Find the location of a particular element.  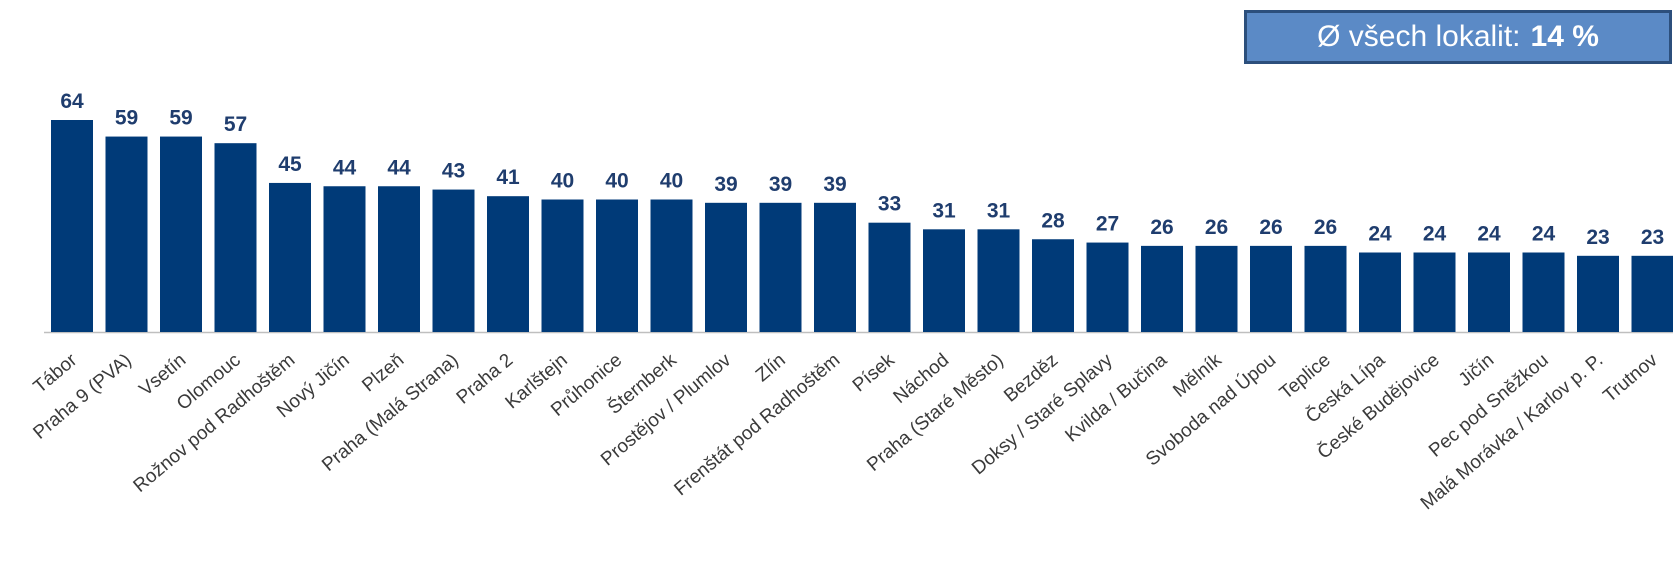

category-label: Zlín is located at coordinates (771, 368).